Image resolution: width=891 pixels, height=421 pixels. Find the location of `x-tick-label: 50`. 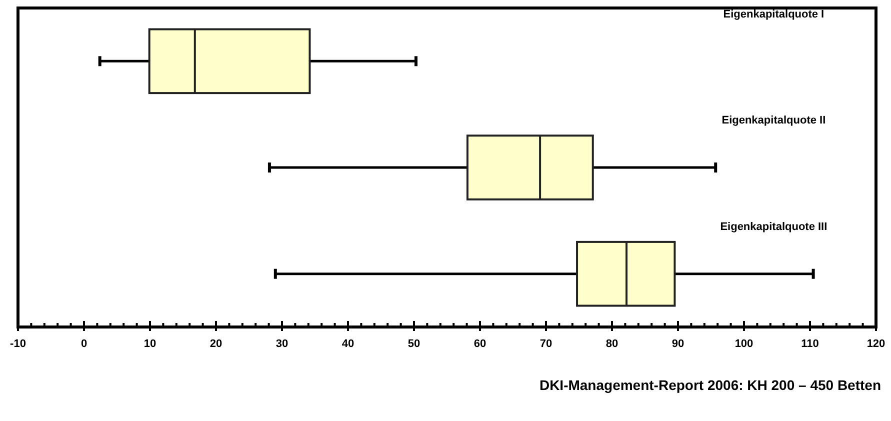

x-tick-label: 50 is located at coordinates (414, 344).